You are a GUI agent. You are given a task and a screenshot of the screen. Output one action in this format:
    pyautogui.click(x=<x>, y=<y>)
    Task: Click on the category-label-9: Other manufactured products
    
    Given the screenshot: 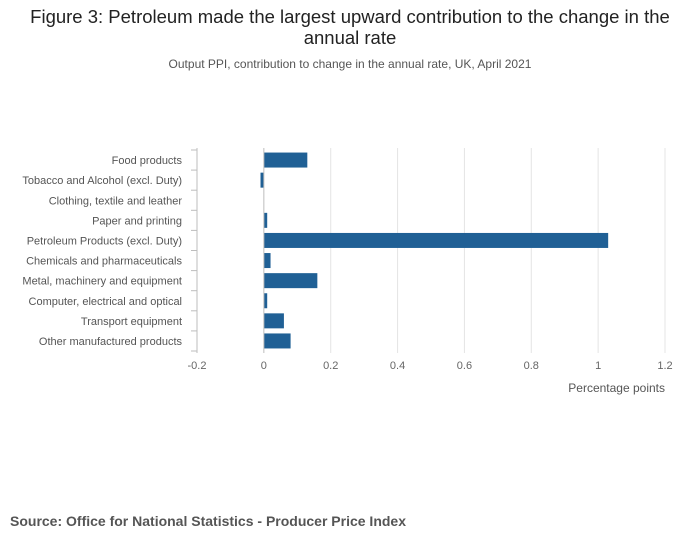 What is the action you would take?
    pyautogui.click(x=111, y=342)
    